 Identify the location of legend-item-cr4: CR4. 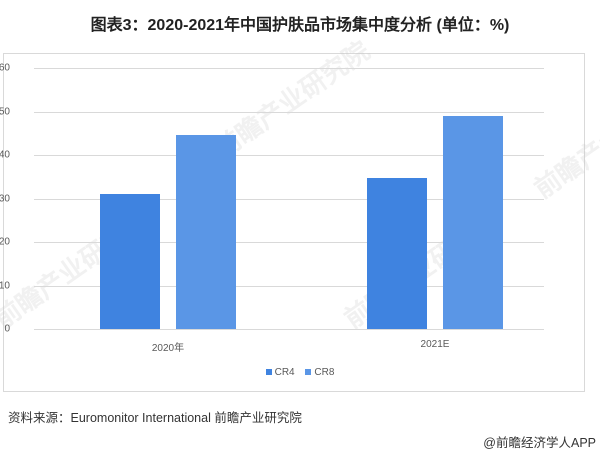
(280, 372).